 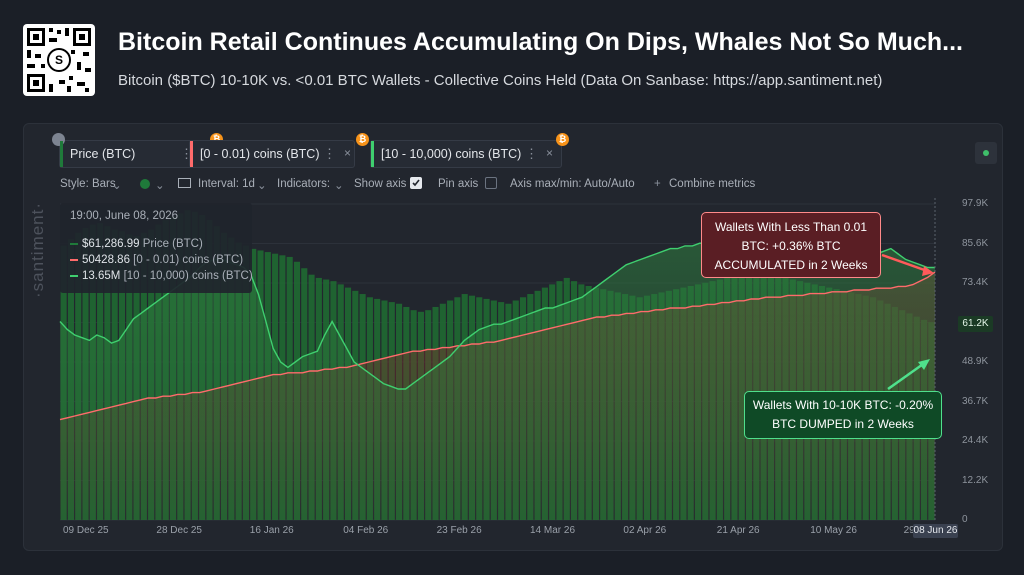 What do you see at coordinates (791, 265) in the screenshot?
I see `callout-text: ACCUMULATED in 2 Weeks` at bounding box center [791, 265].